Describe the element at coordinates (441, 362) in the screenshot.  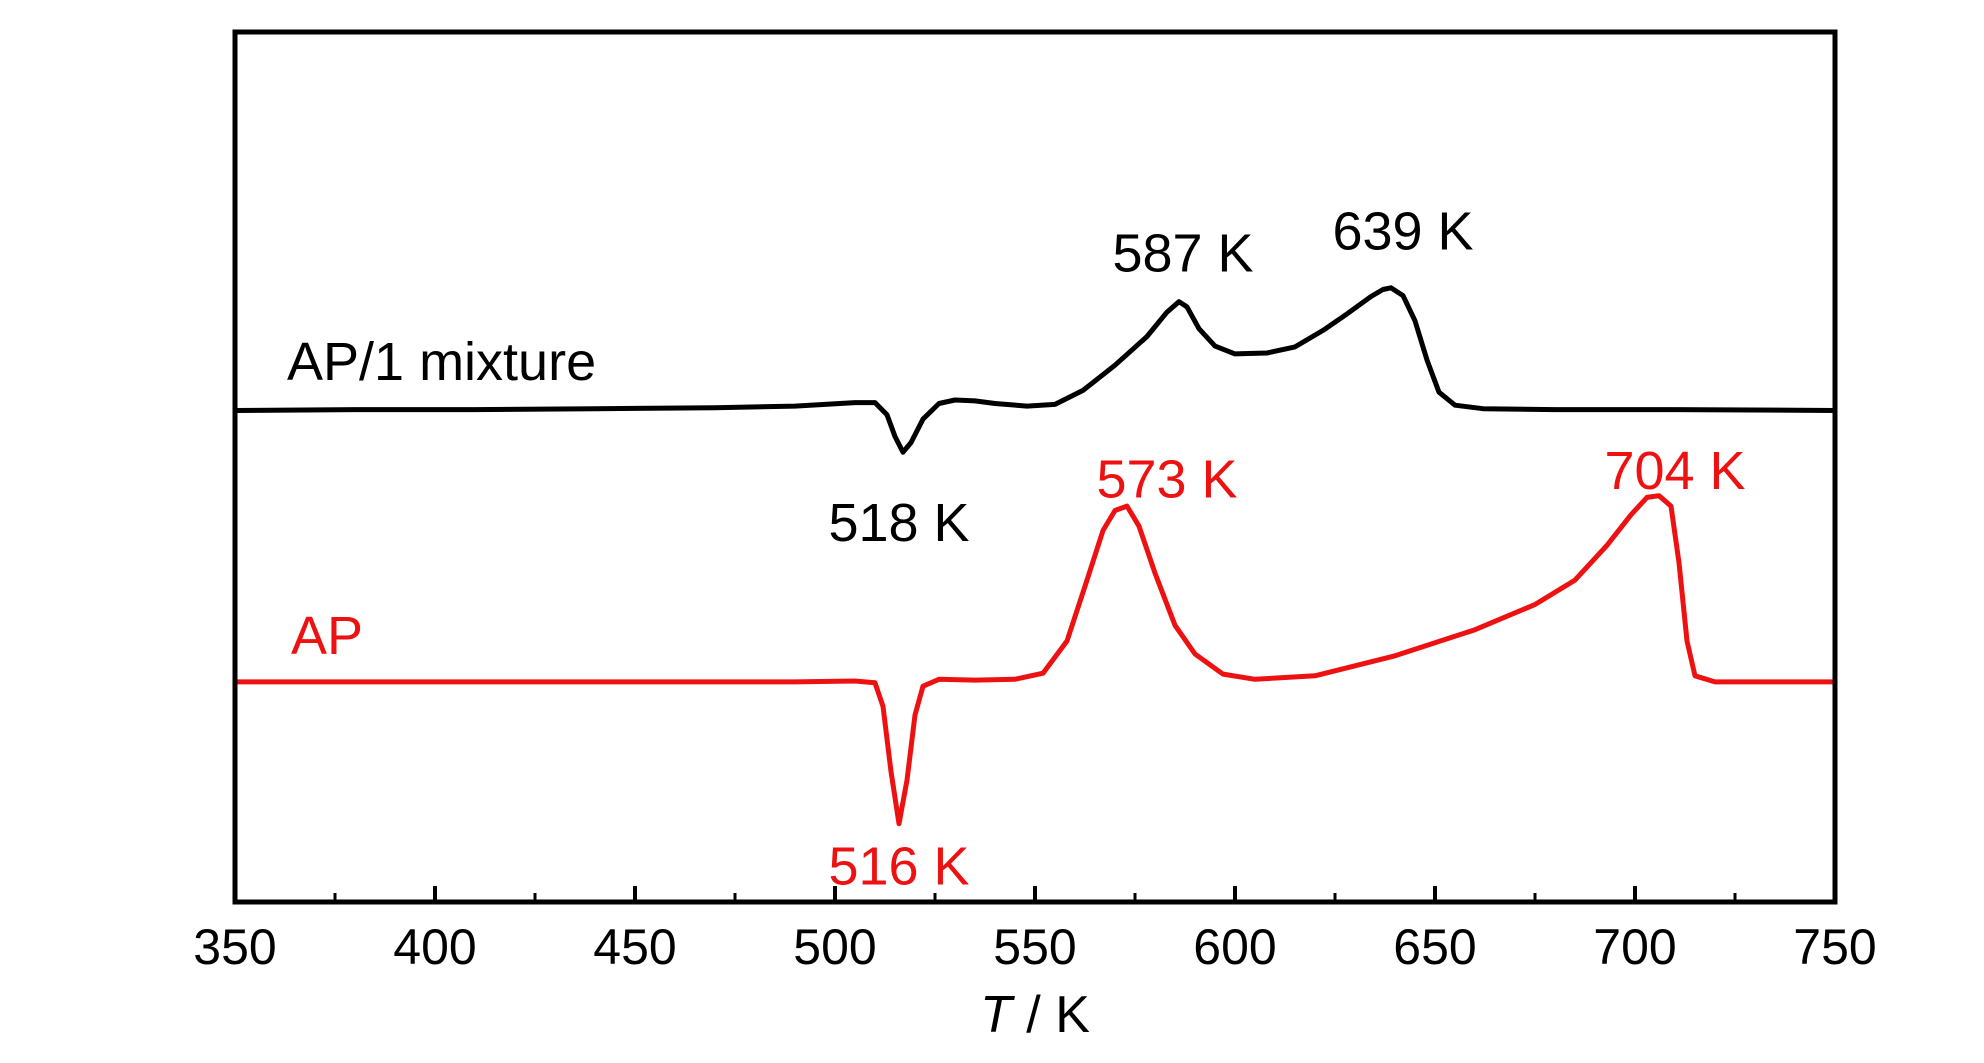
I see `series-label-0: AP/1 mixture` at that location.